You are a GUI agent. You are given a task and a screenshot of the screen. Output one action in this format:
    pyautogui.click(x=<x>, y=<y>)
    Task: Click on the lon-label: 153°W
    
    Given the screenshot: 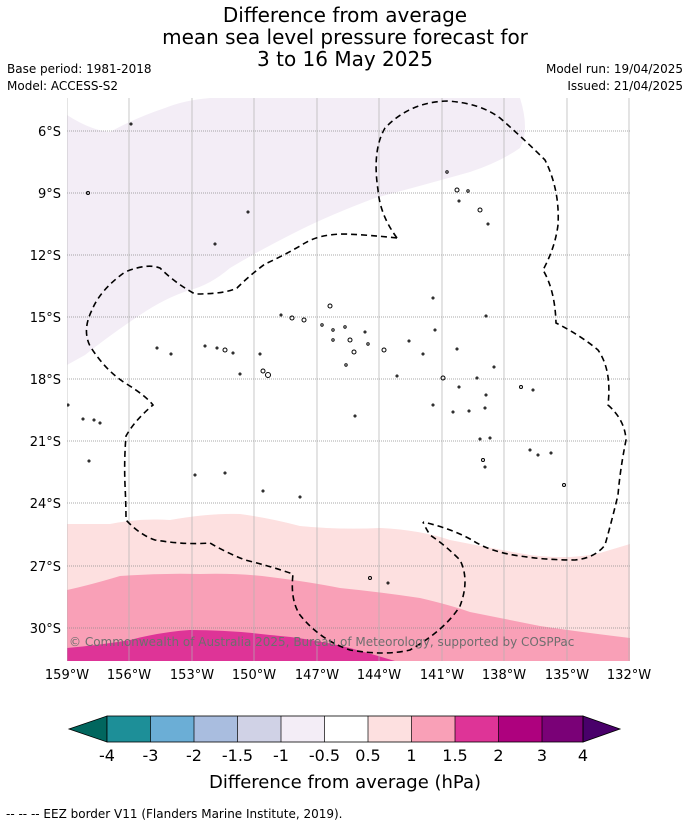 What is the action you would take?
    pyautogui.click(x=192, y=675)
    